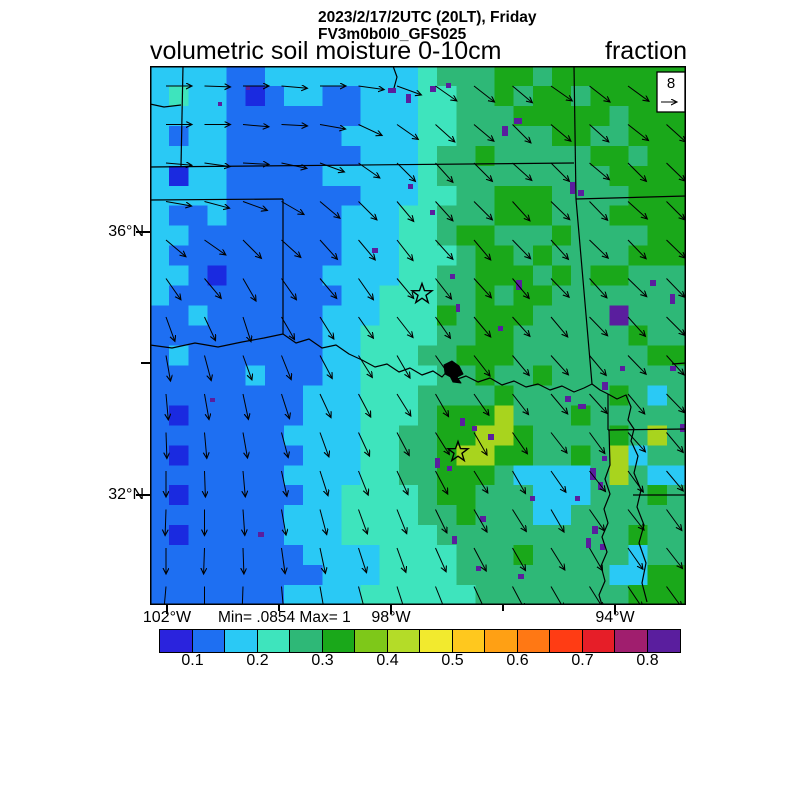  I want to click on lat-tick-34n-minor, so click(145, 363).